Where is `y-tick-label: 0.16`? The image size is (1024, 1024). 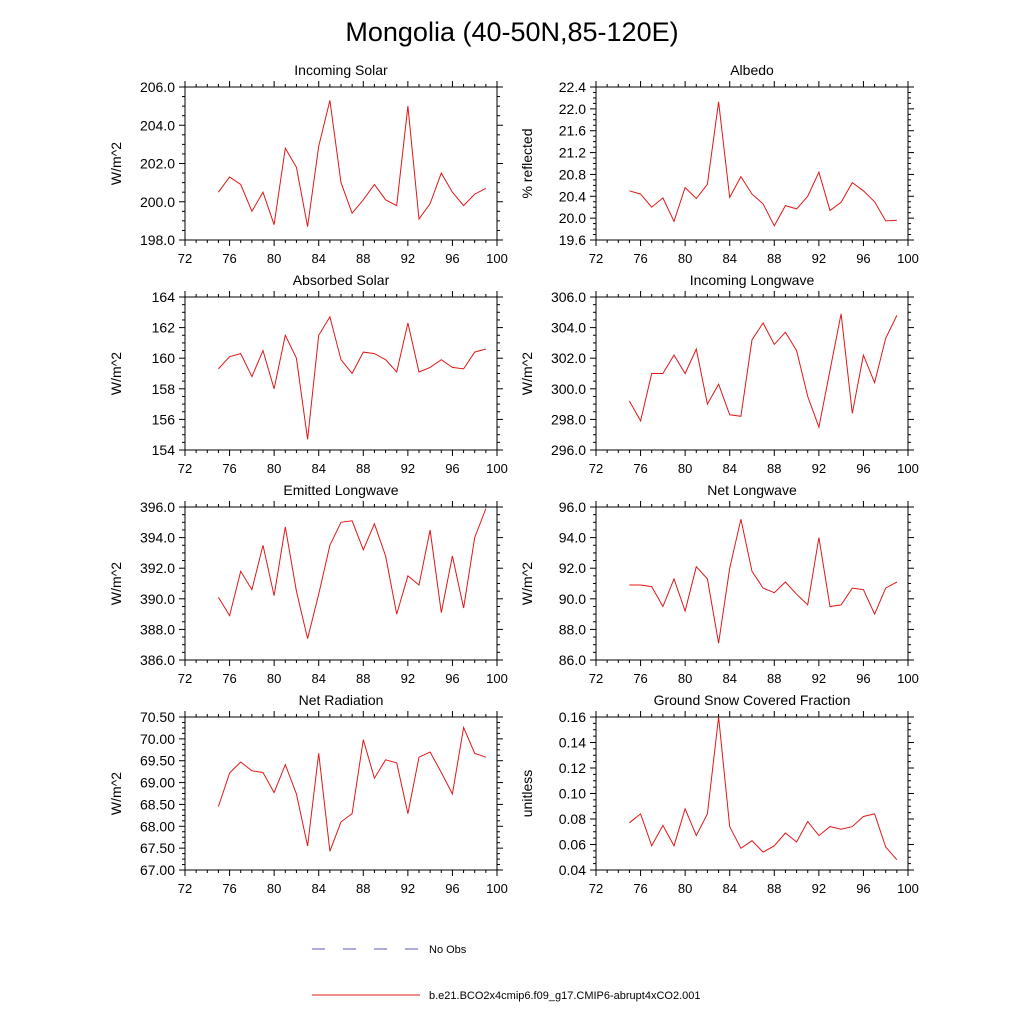
y-tick-label: 0.16 is located at coordinates (572, 717).